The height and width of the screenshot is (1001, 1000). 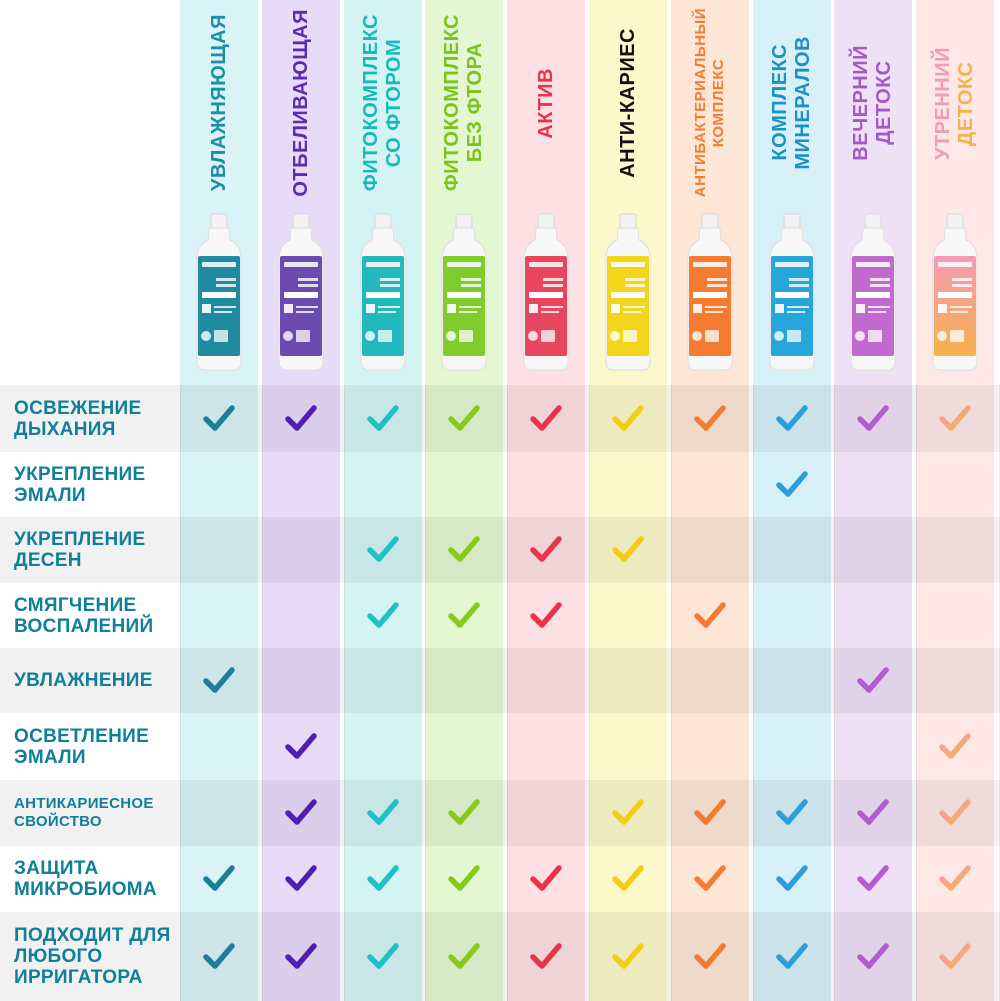 I want to click on column-title-line: УТРЕННИЙ, so click(x=943, y=103).